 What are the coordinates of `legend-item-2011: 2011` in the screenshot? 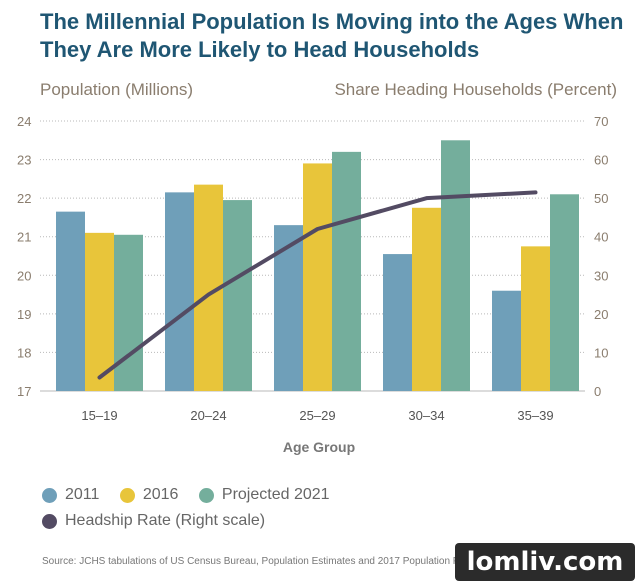 It's located at (70, 495).